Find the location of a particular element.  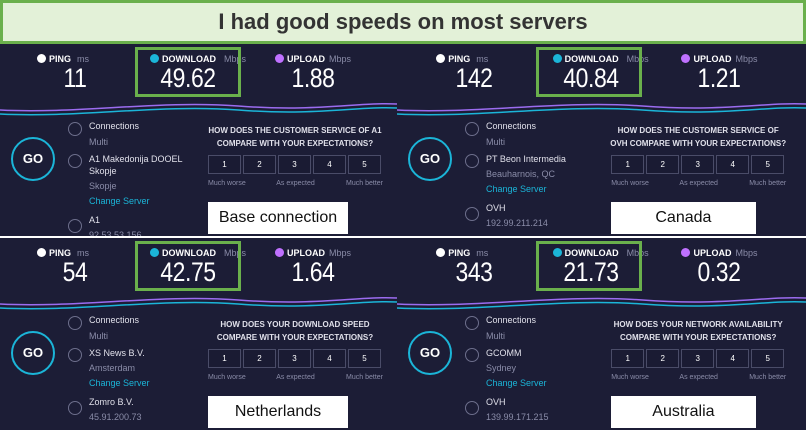

ping-value: 11 is located at coordinates (75, 78).